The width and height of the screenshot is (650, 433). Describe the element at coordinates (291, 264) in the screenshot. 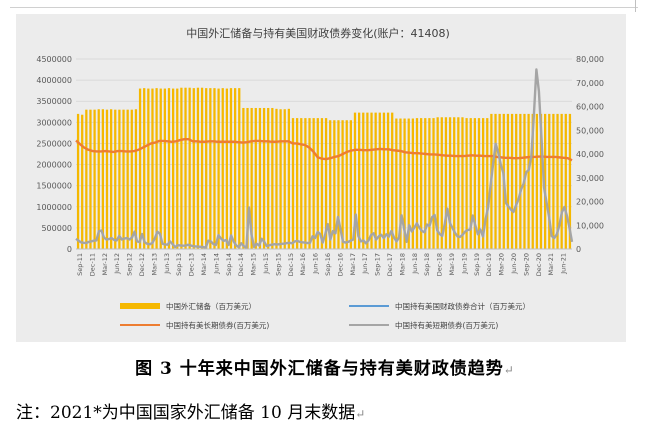

I see `x-tick-label: Dec-15` at that location.